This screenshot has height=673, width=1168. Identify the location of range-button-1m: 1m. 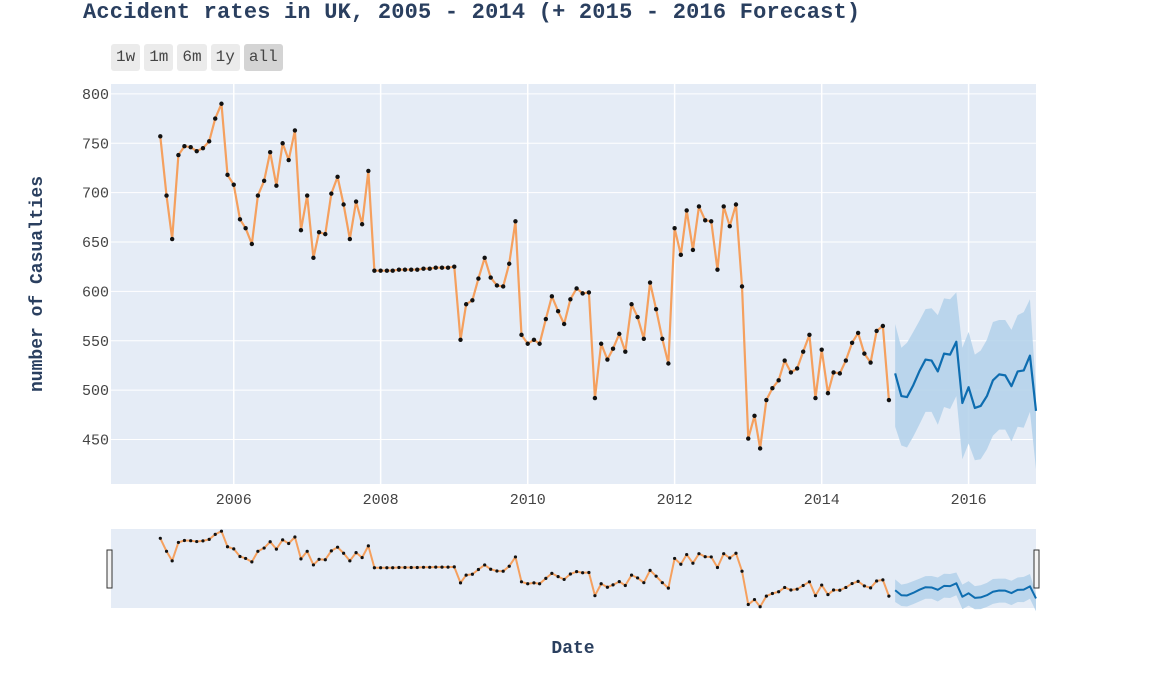
(159, 57).